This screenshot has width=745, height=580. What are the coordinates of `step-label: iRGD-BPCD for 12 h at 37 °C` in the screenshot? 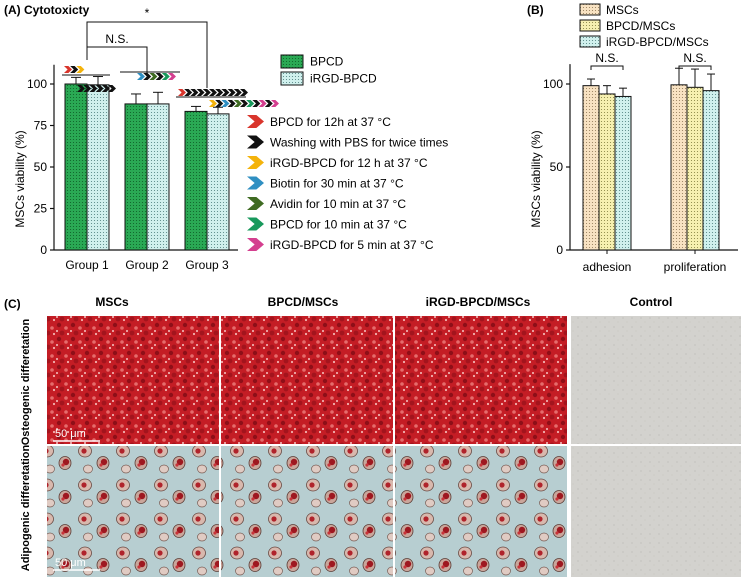 It's located at (349, 163).